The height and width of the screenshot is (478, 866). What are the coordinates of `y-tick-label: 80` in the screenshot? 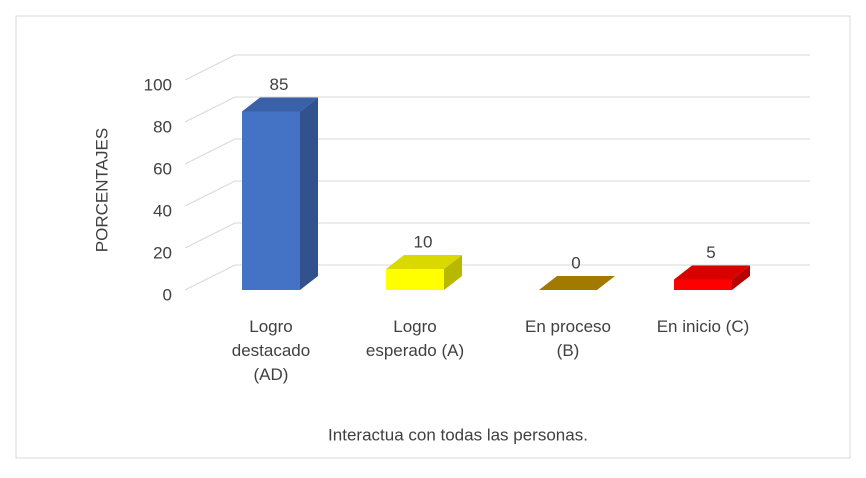 It's located at (162, 126).